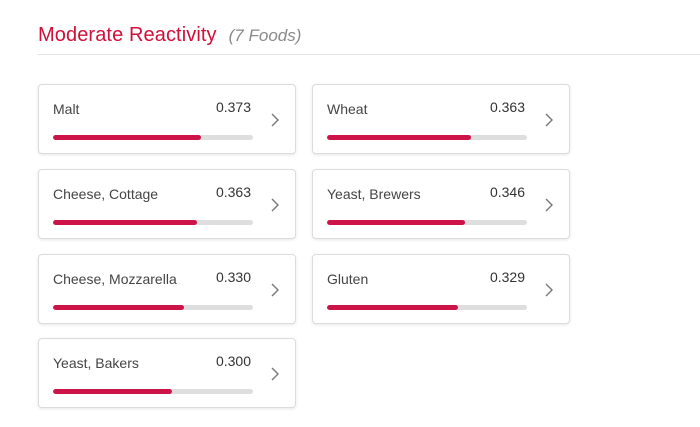  What do you see at coordinates (167, 119) in the screenshot?
I see `food-card-malt: Malt 0.373` at bounding box center [167, 119].